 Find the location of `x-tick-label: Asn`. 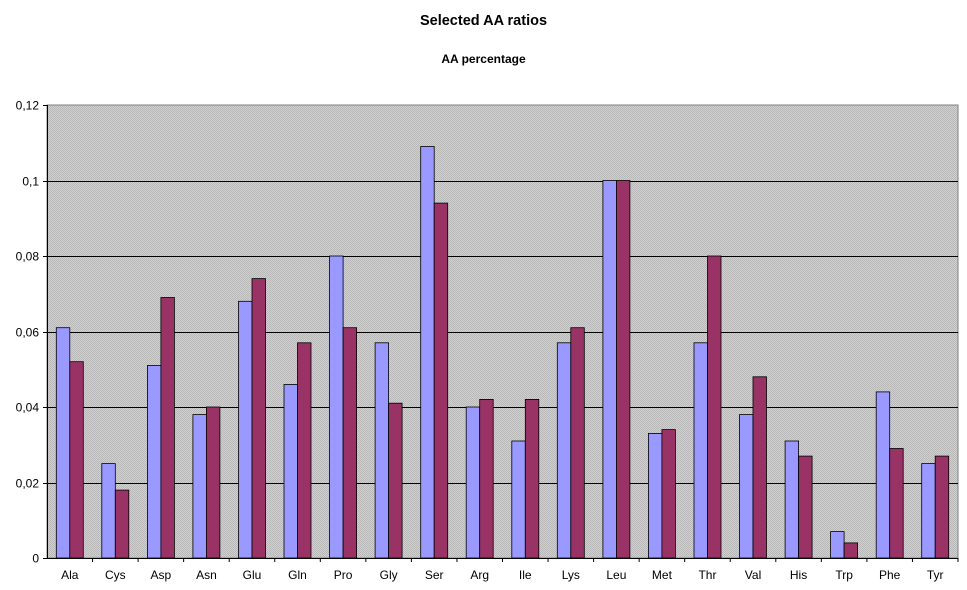

x-tick-label: Asn is located at coordinates (206, 575).